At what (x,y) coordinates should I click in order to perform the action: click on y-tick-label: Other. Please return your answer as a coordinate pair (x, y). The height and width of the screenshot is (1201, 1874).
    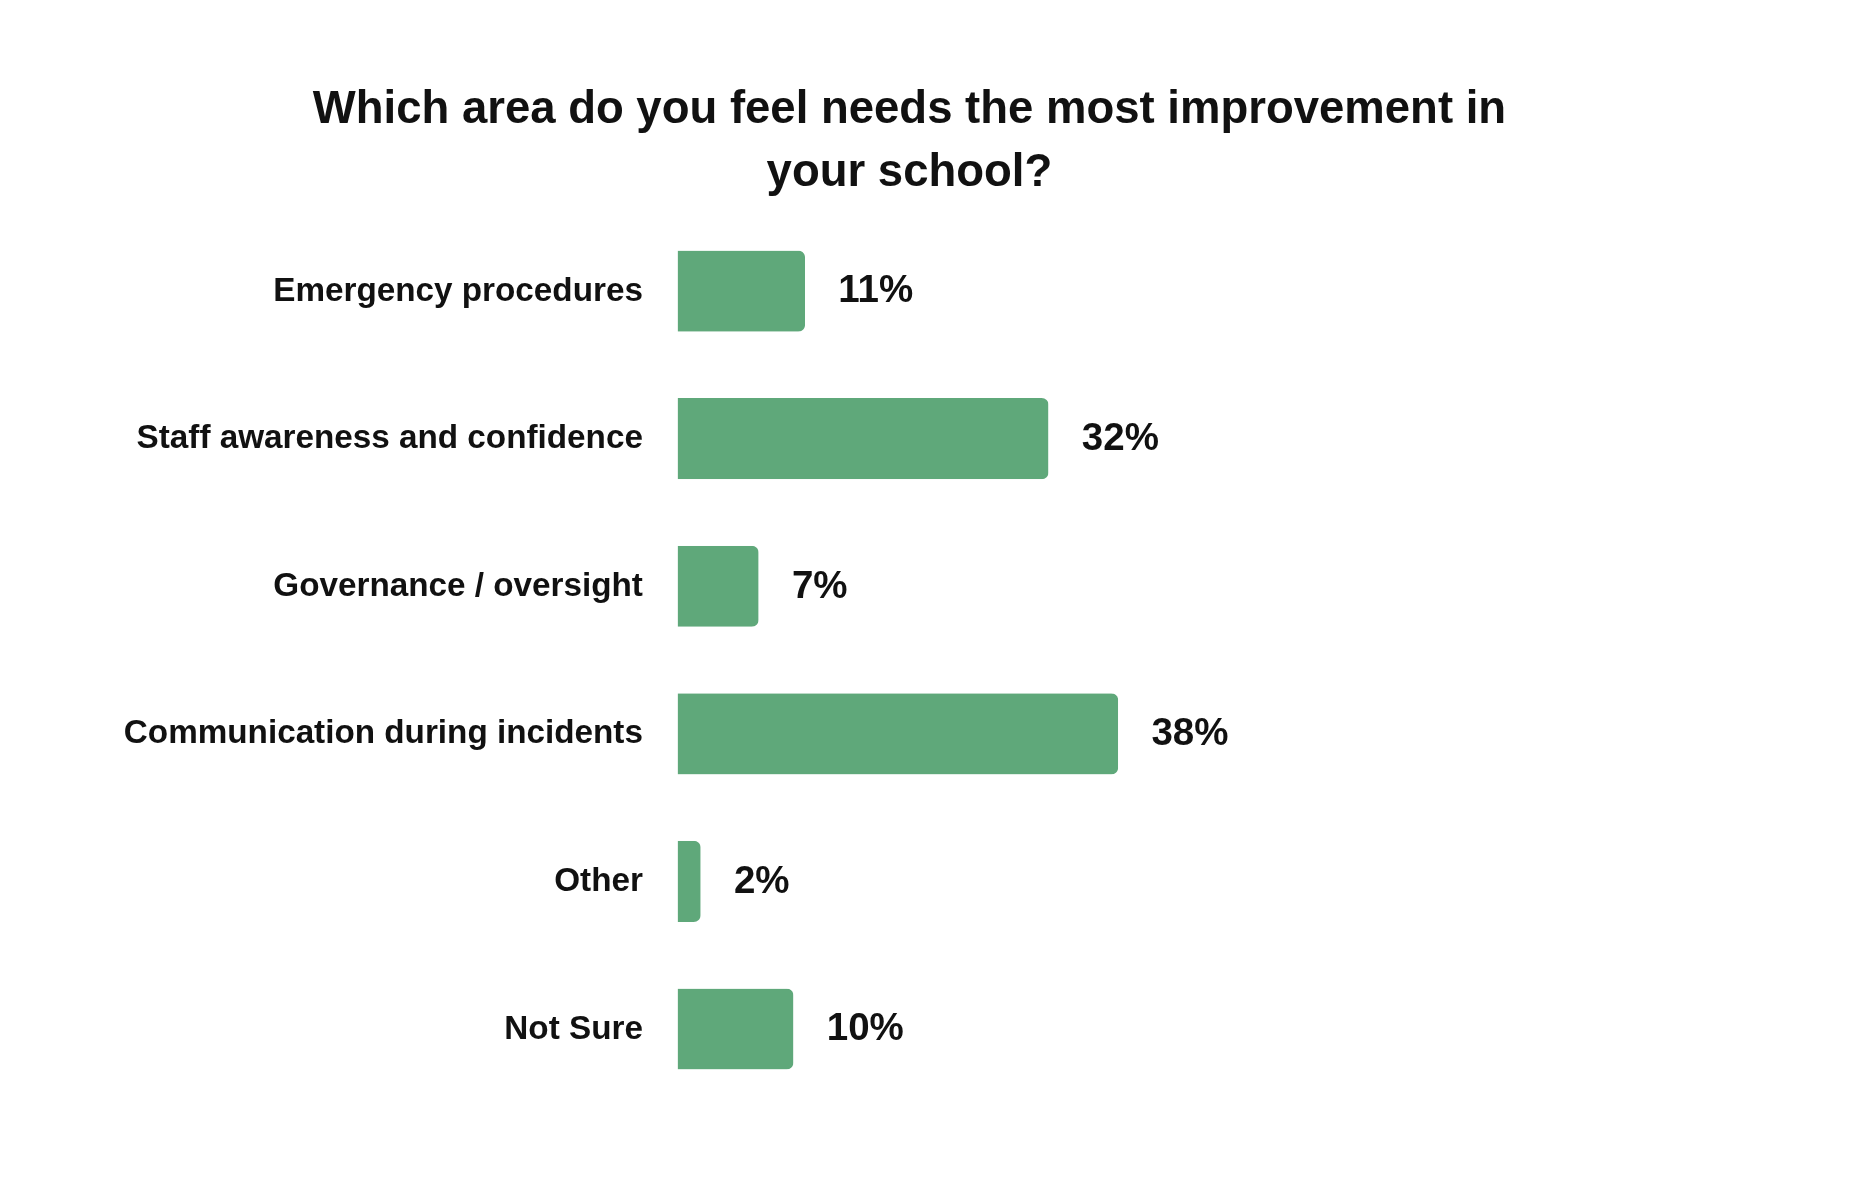
    Looking at the image, I should click on (598, 880).